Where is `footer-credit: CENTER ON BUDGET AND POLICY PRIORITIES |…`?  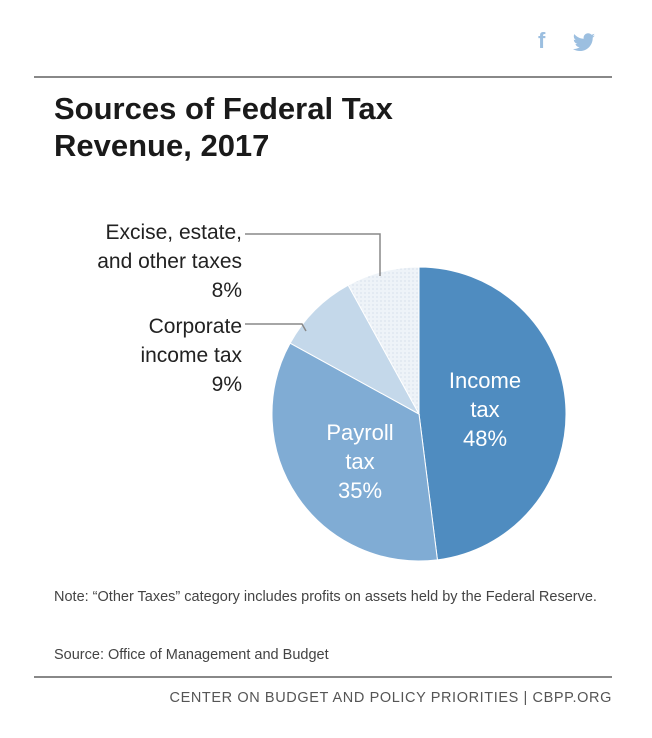 footer-credit: CENTER ON BUDGET AND POLICY PRIORITIES |… is located at coordinates (390, 698).